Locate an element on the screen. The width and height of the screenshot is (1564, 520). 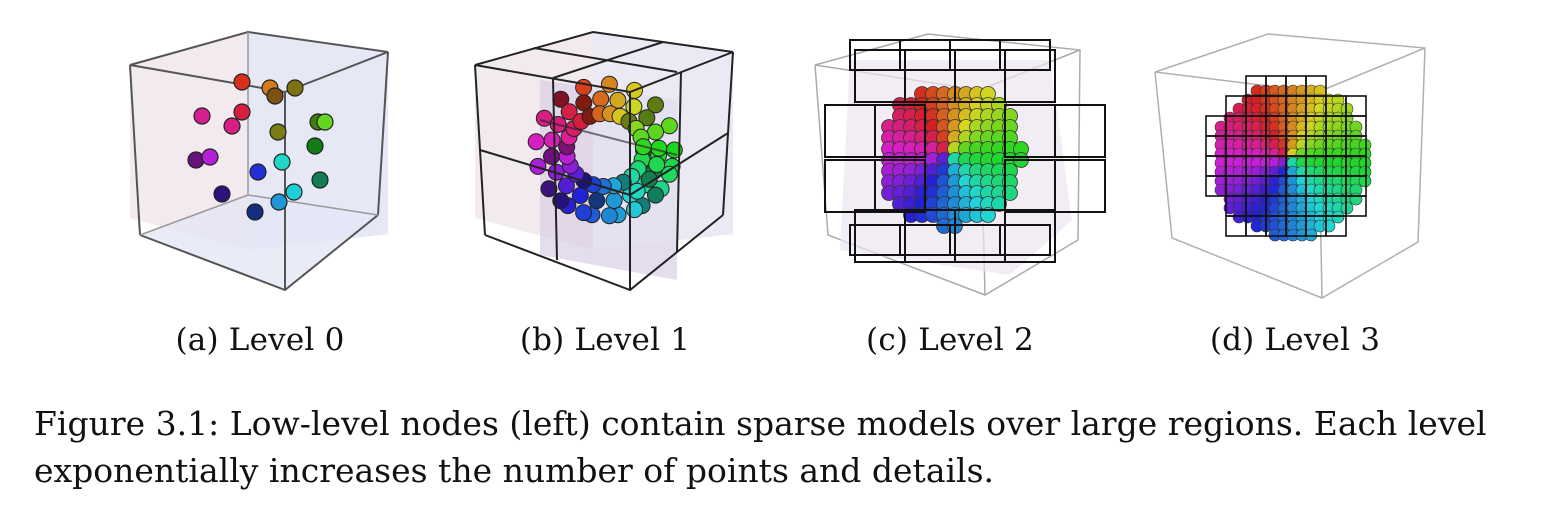
octree-level-1-diagram is located at coordinates (604, 161).